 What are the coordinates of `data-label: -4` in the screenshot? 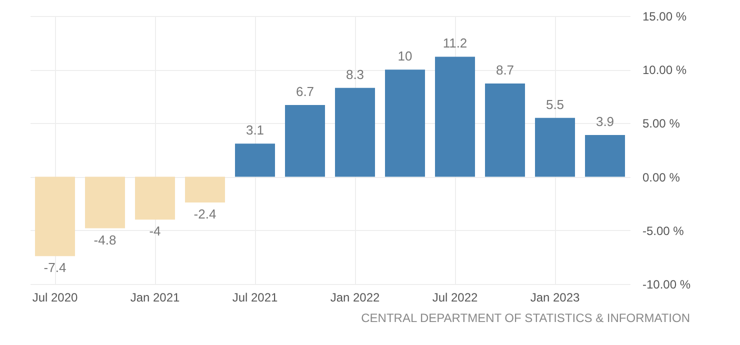 It's located at (155, 231).